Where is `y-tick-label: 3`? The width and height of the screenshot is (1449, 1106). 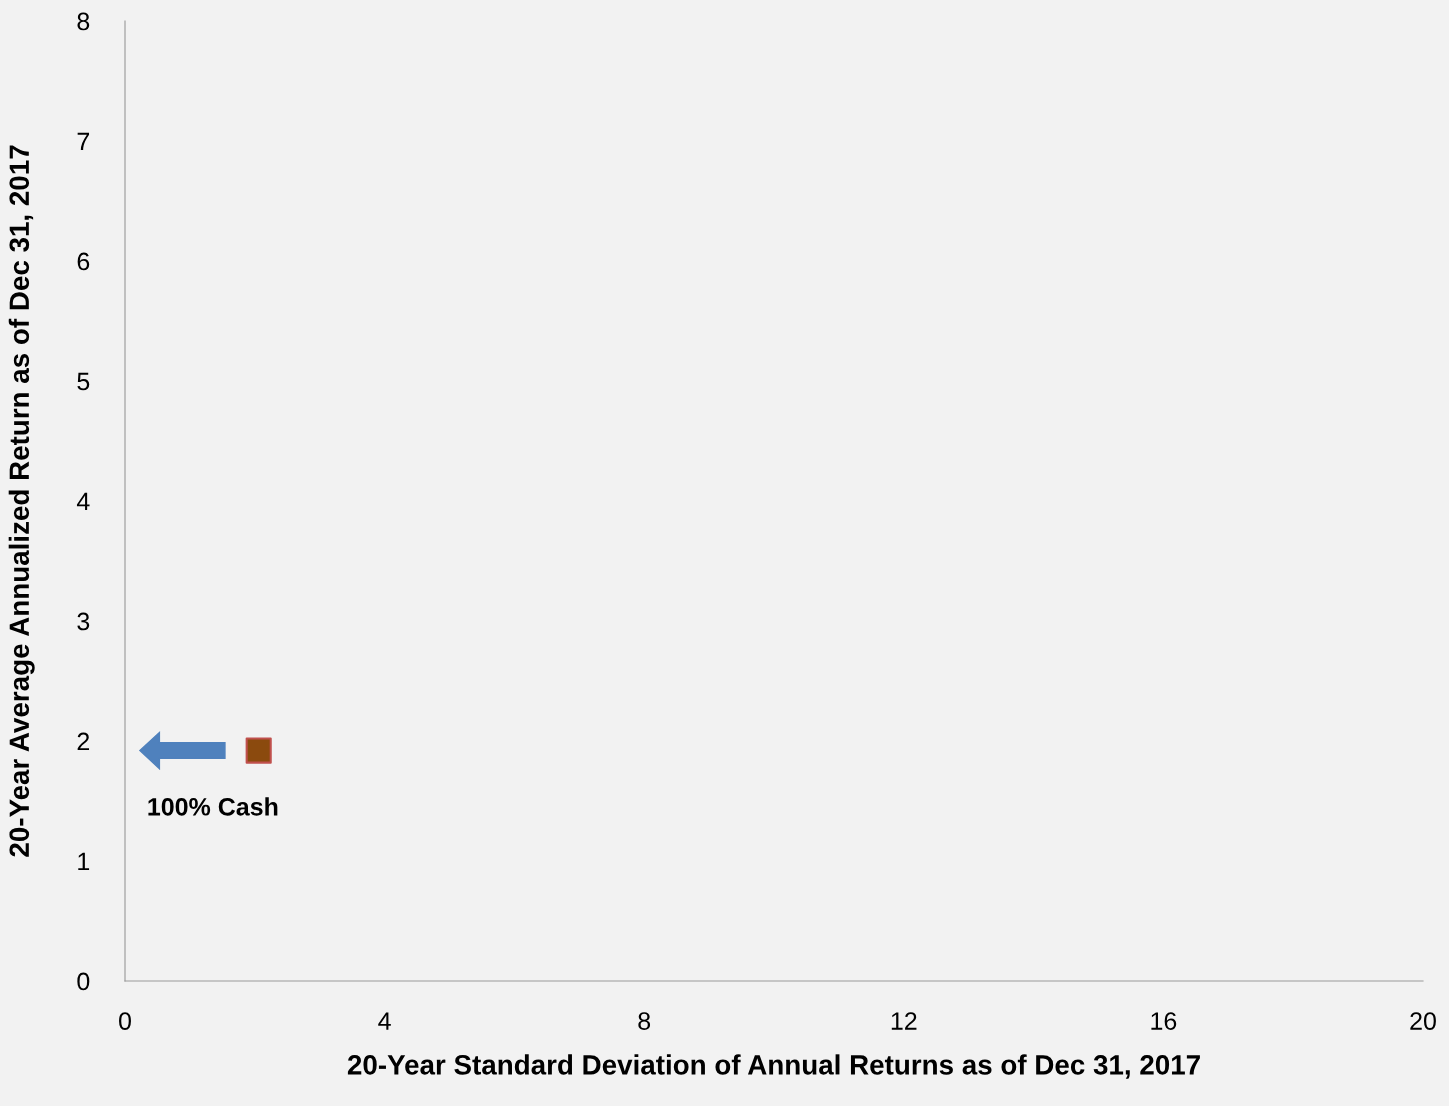
y-tick-label: 3 is located at coordinates (83, 621).